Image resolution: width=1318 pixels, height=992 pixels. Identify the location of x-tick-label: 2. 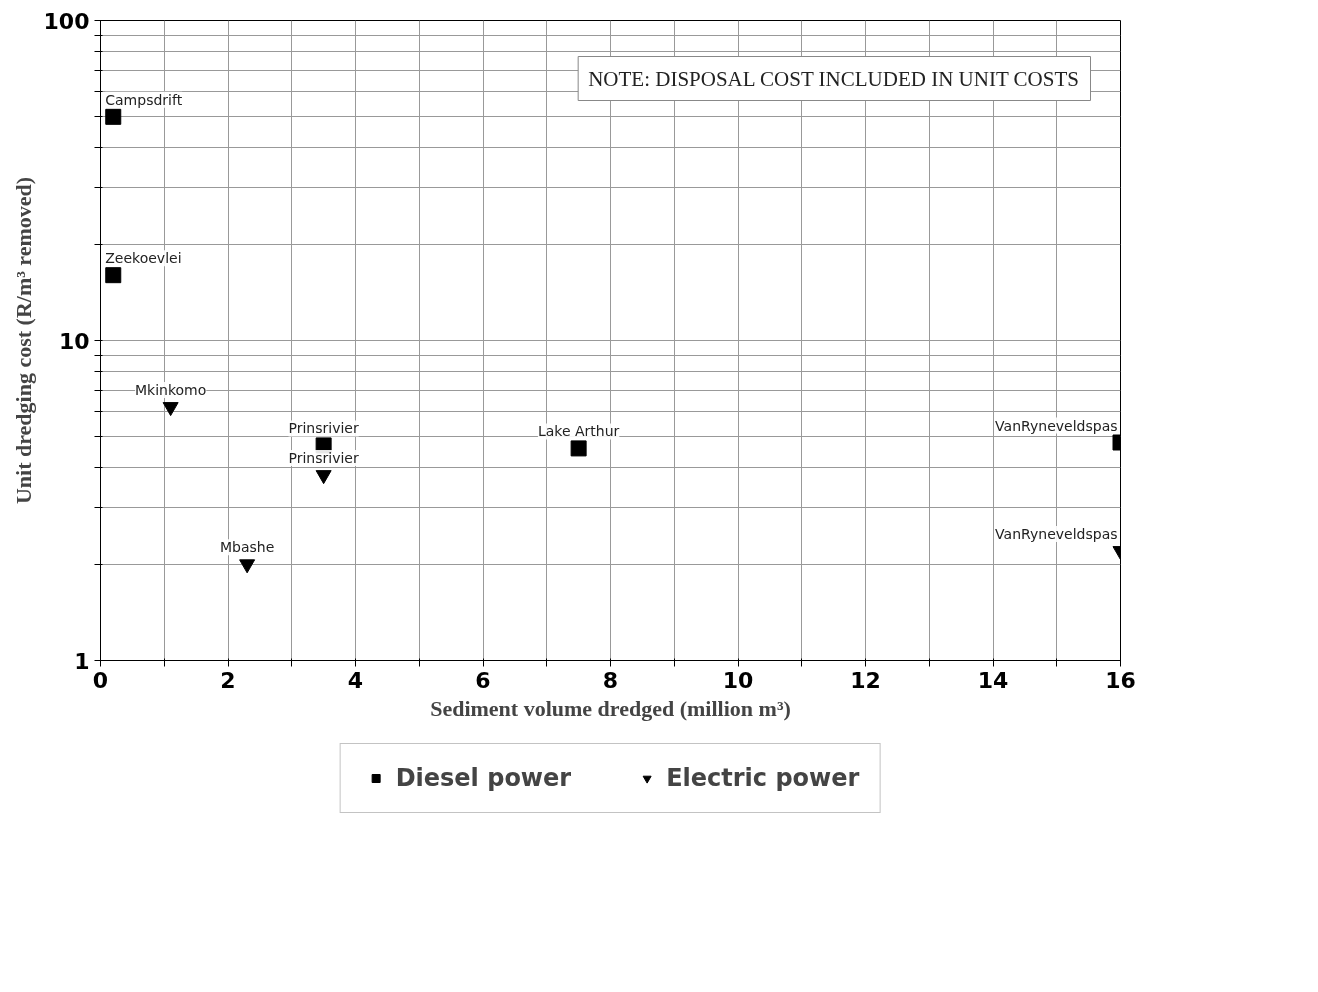
(228, 680).